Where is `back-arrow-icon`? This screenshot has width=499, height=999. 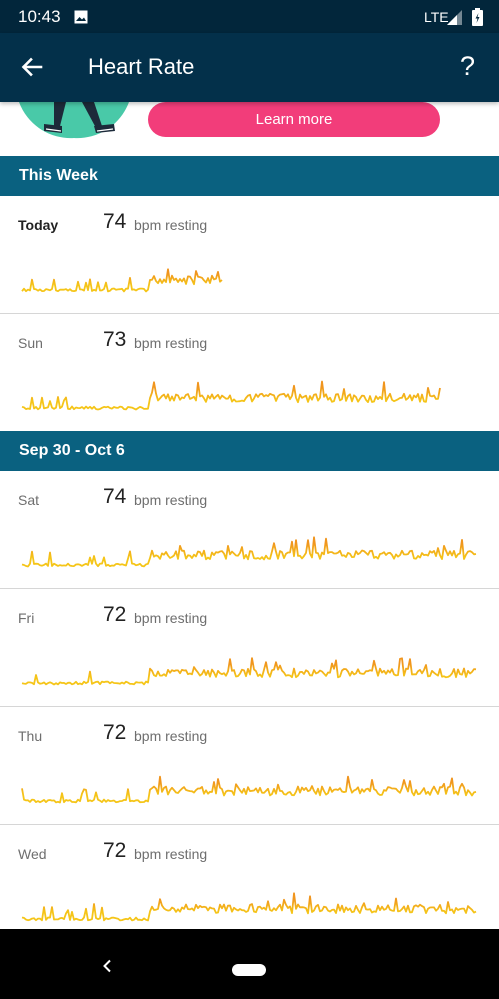 back-arrow-icon is located at coordinates (32, 69).